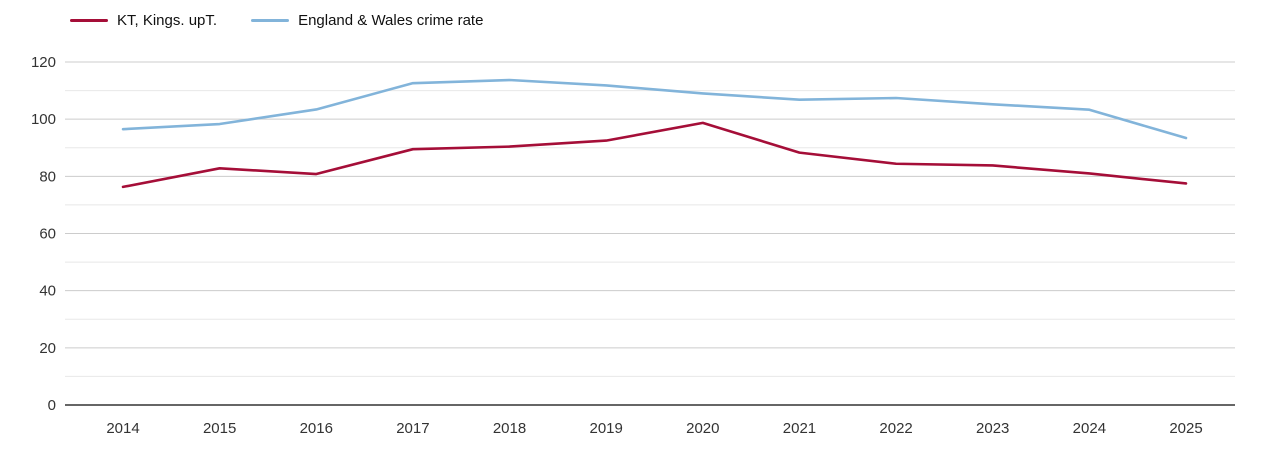 This screenshot has width=1270, height=450. What do you see at coordinates (702, 428) in the screenshot?
I see `x-axis-tick-label: 2020` at bounding box center [702, 428].